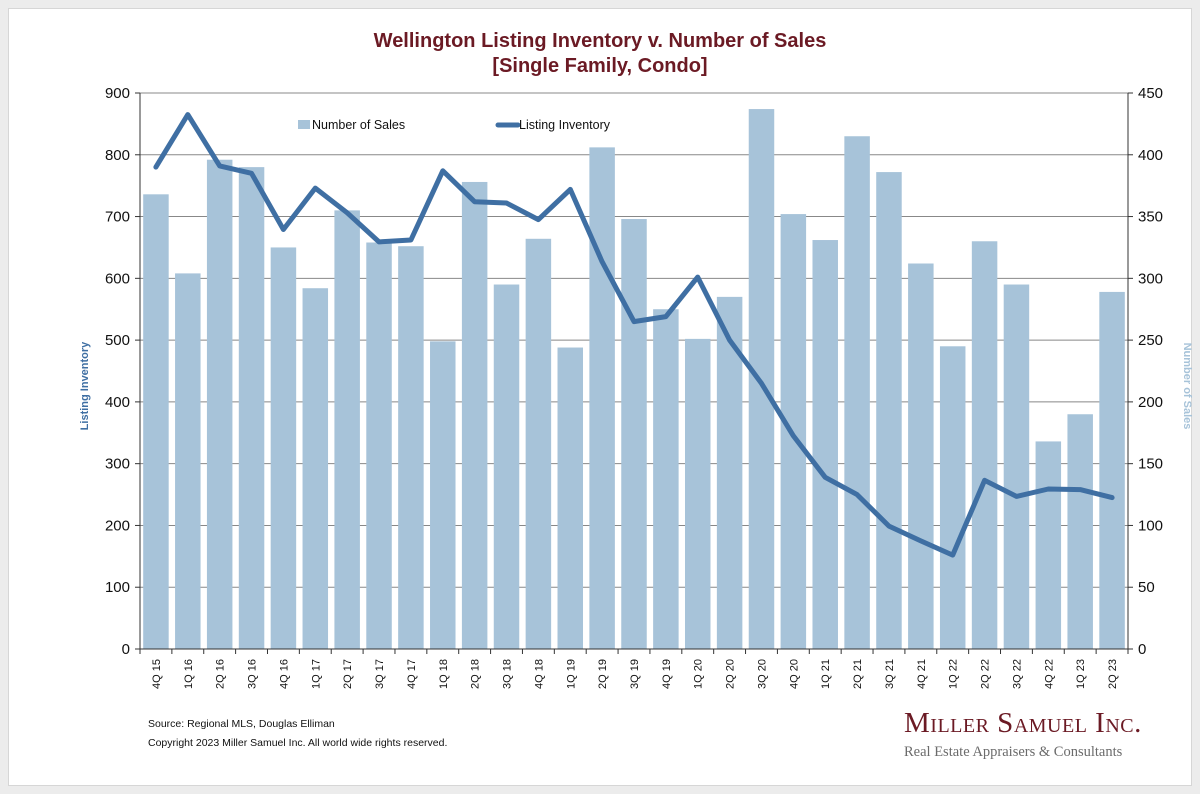 This screenshot has width=1200, height=794. Describe the element at coordinates (699, 674) in the screenshot. I see `x-tick-label: 1Q 20` at that location.